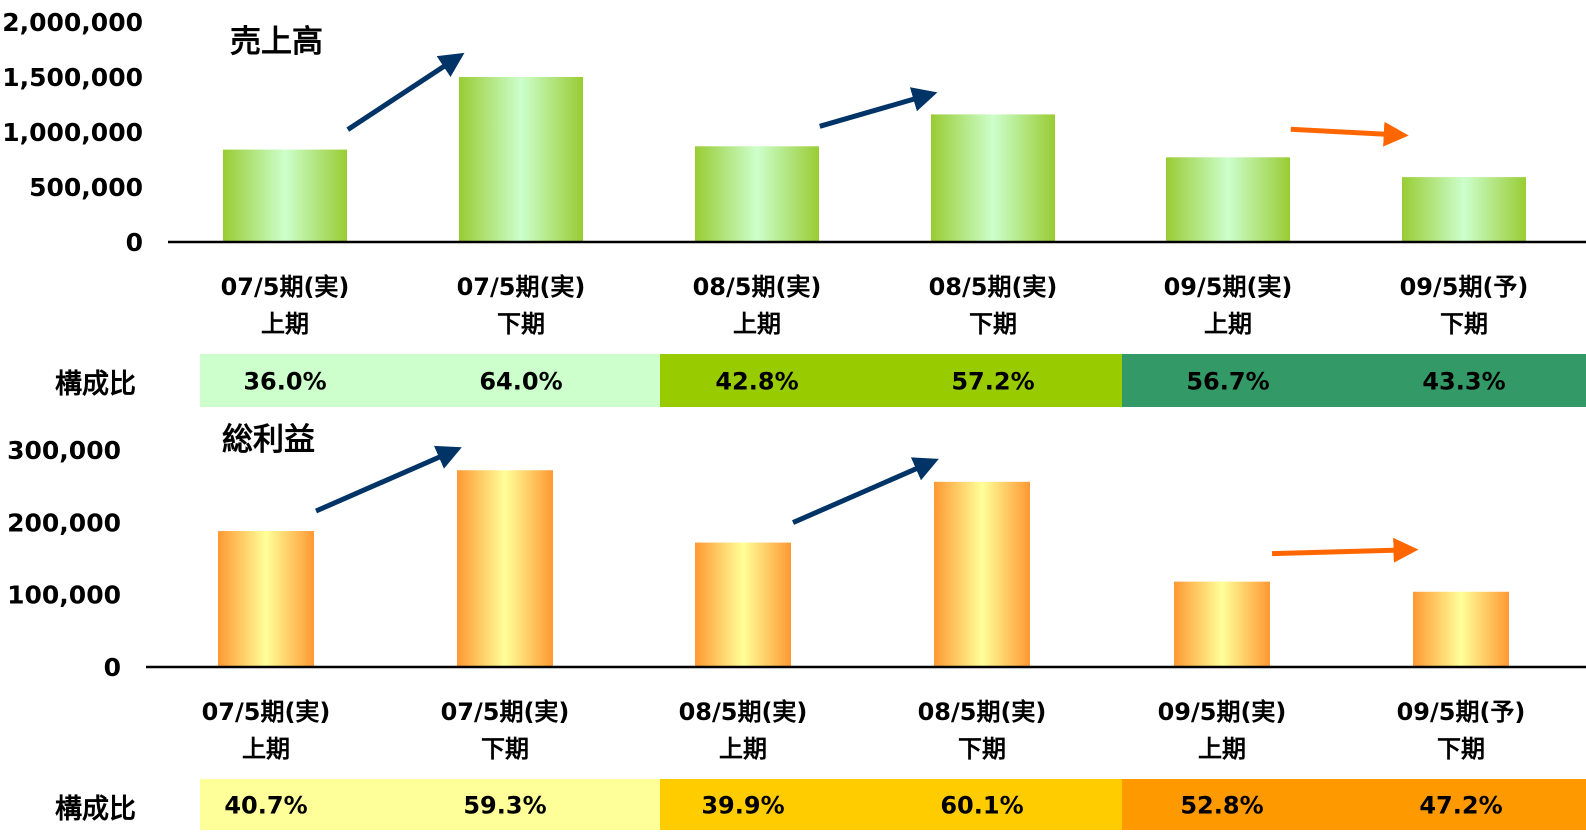  Describe the element at coordinates (1463, 382) in the screenshot. I see `sales-ratio-value: 43.3%` at that location.